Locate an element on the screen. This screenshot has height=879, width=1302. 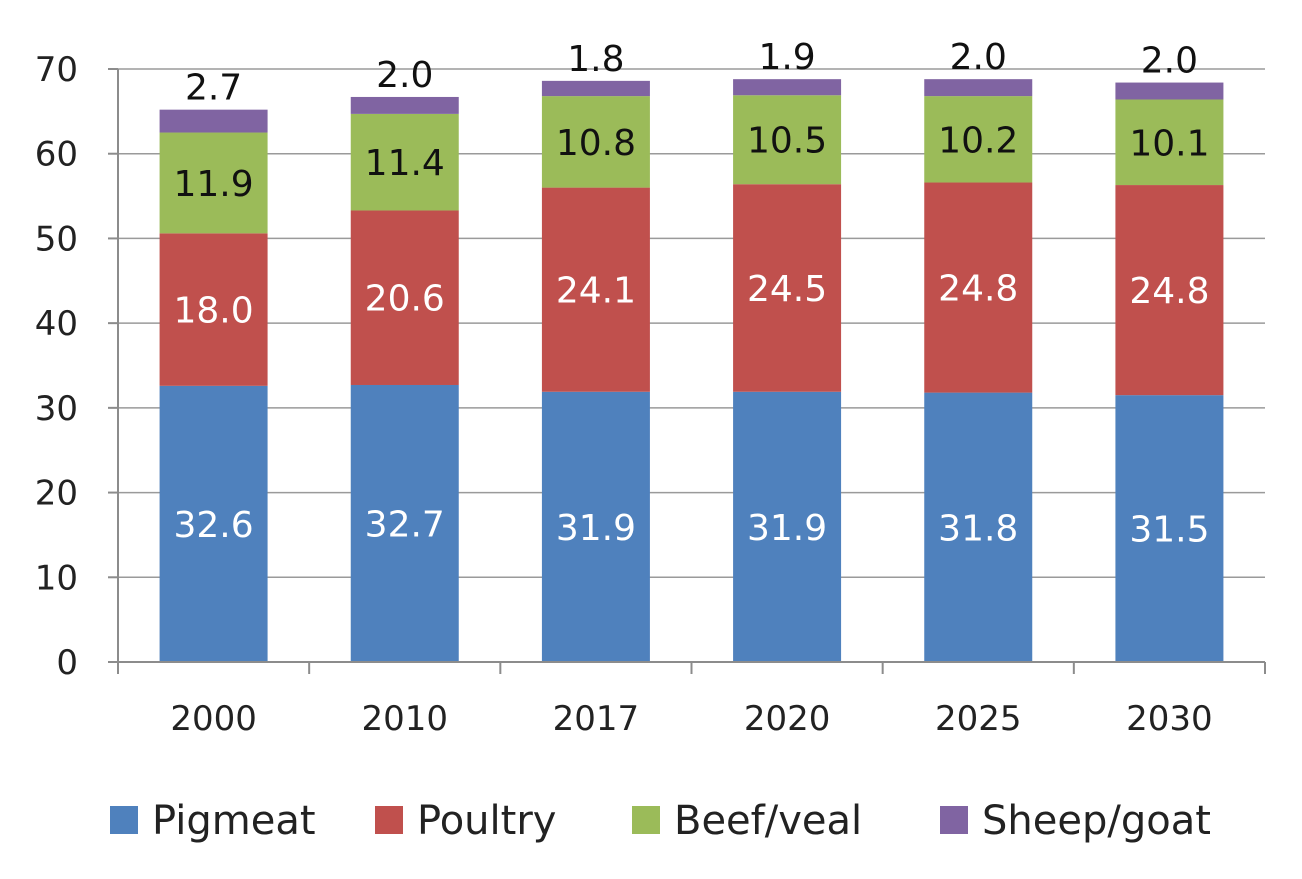
bar-beef-veal-2025 is located at coordinates (978, 139).